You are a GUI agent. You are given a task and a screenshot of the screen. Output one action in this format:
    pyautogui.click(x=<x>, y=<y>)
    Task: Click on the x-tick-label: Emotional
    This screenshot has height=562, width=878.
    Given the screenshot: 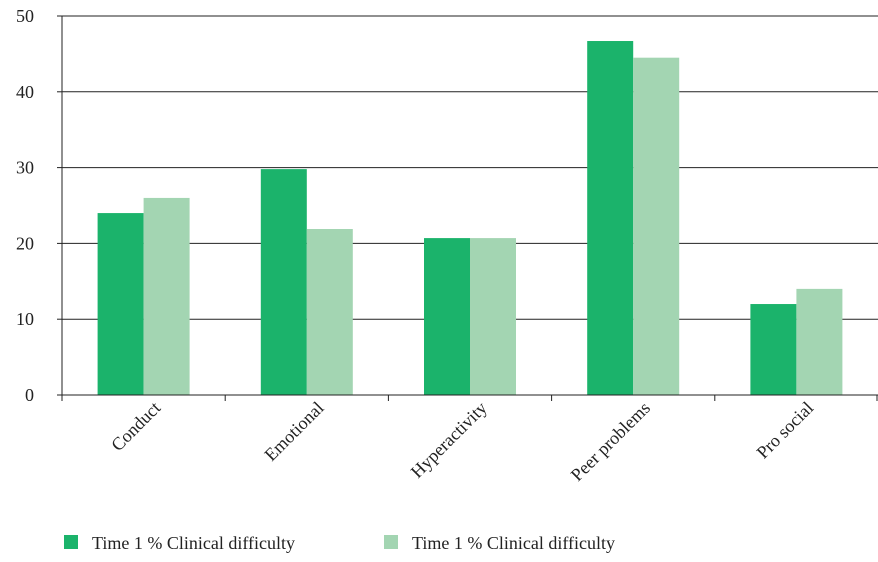 What is the action you would take?
    pyautogui.click(x=293, y=431)
    